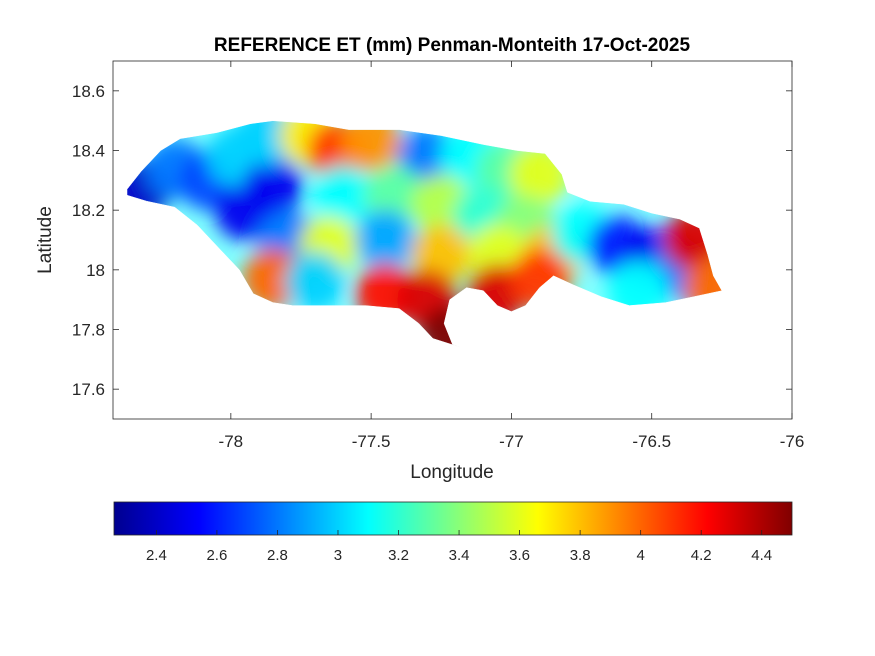 The image size is (875, 656). What do you see at coordinates (519, 555) in the screenshot?
I see `colorbar-tick-label: 3.6` at bounding box center [519, 555].